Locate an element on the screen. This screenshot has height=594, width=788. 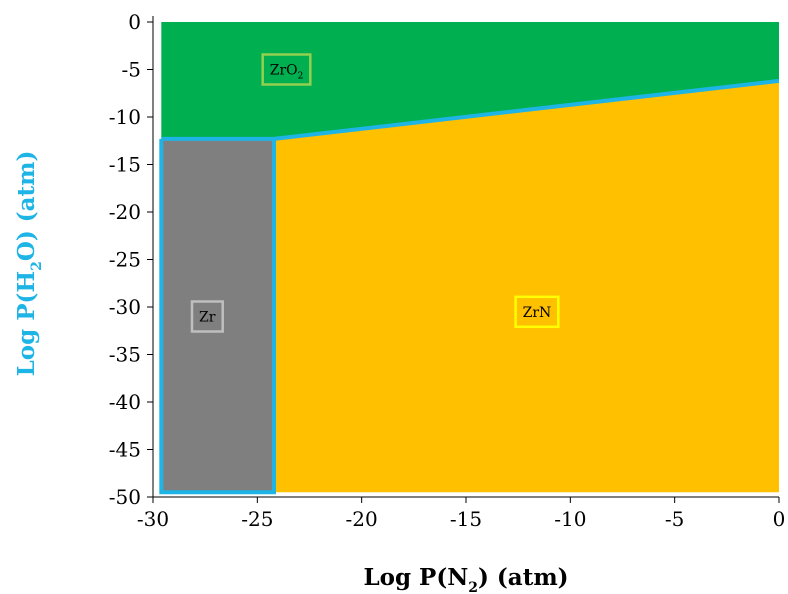
y-tick-label: -25 is located at coordinates (125, 260).